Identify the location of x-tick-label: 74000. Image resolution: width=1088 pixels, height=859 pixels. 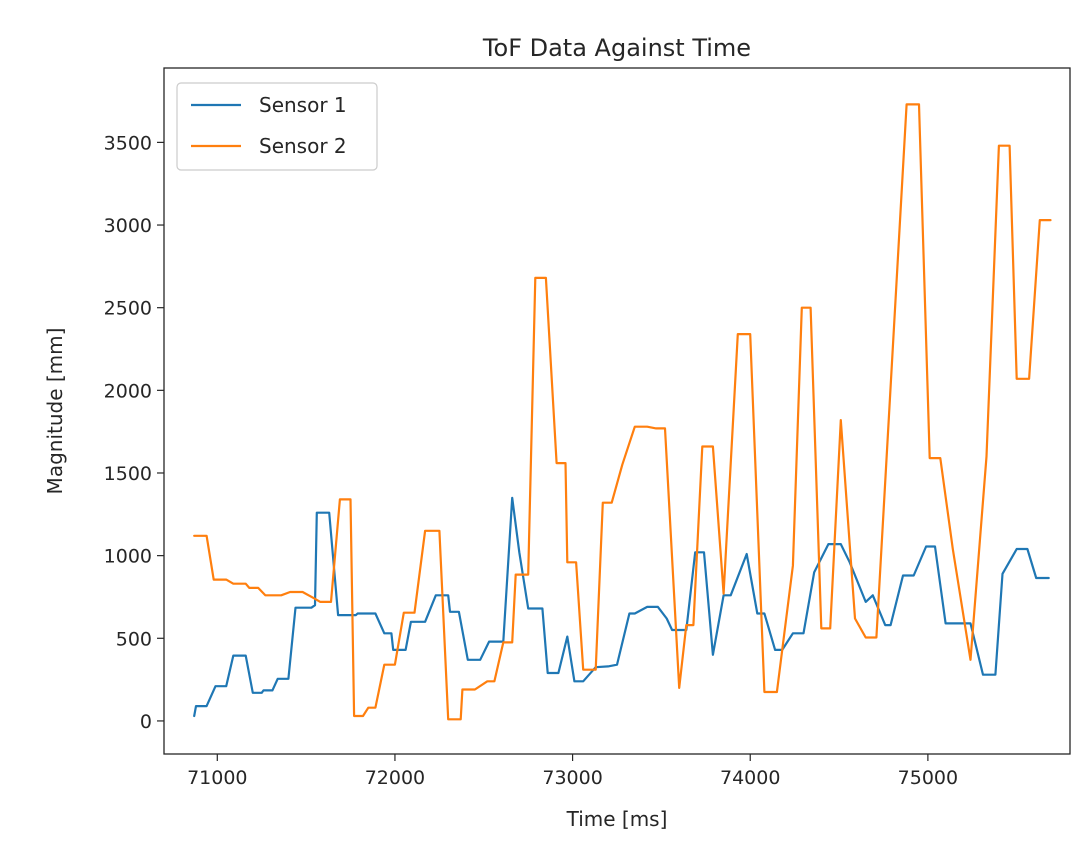
(750, 778).